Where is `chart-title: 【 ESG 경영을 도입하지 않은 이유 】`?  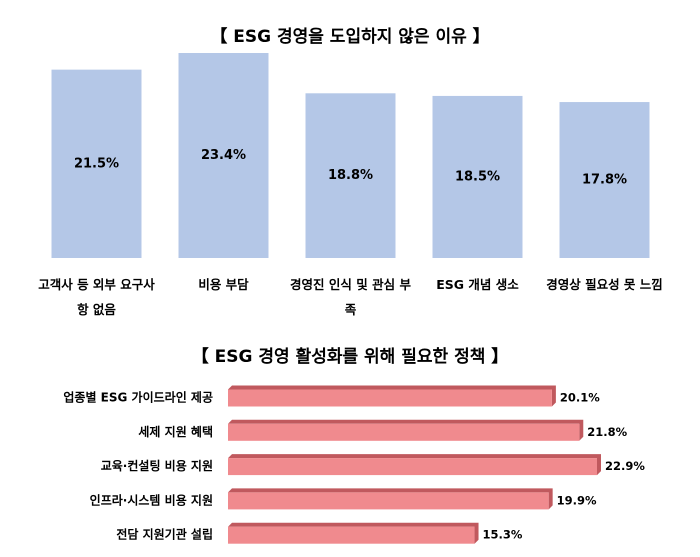
chart-title: 【 ESG 경영을 도입하지 않은 이유 】 is located at coordinates (349, 36).